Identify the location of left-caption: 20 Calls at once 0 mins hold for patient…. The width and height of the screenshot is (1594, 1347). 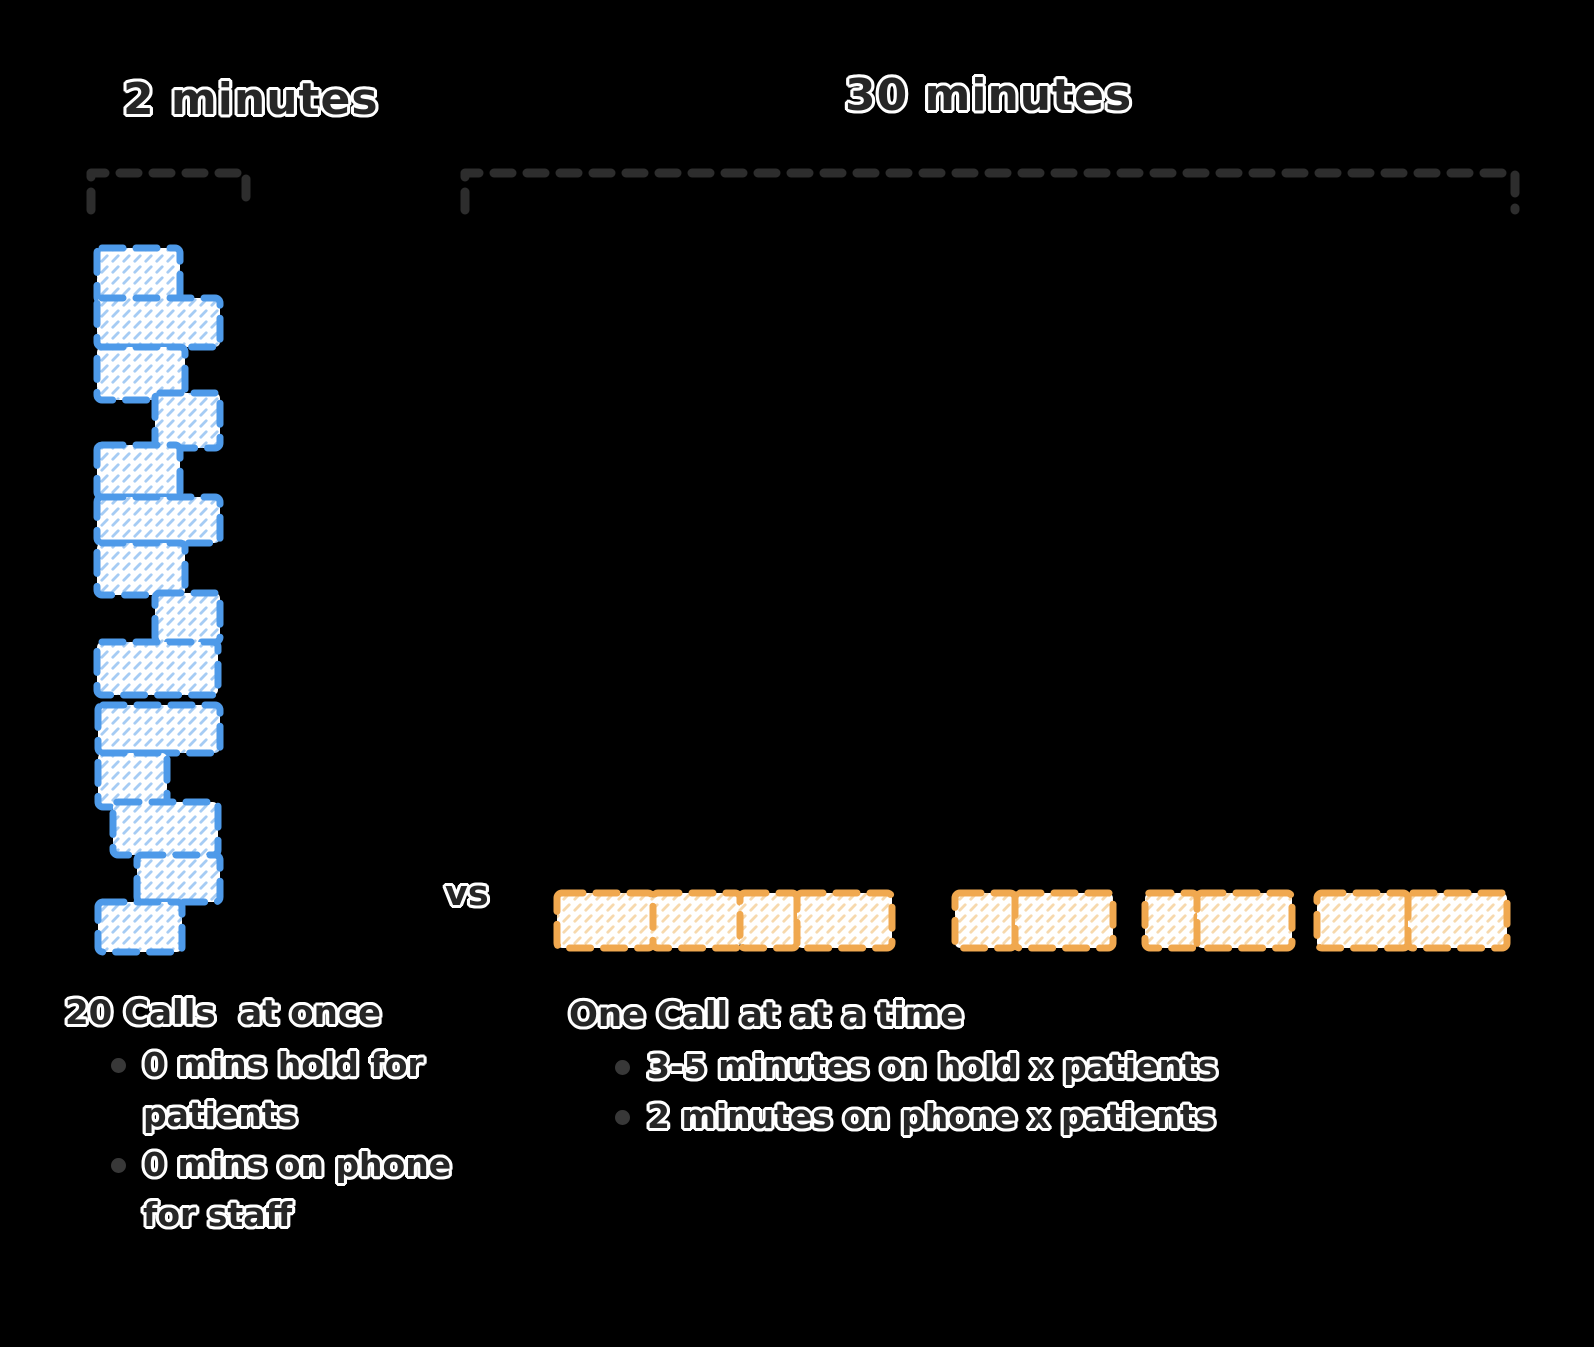
(305, 1115).